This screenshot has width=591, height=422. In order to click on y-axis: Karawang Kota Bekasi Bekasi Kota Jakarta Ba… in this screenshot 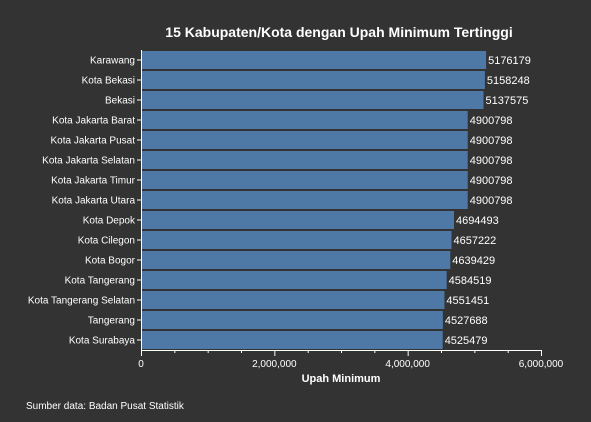, I will do `click(85, 200)`.